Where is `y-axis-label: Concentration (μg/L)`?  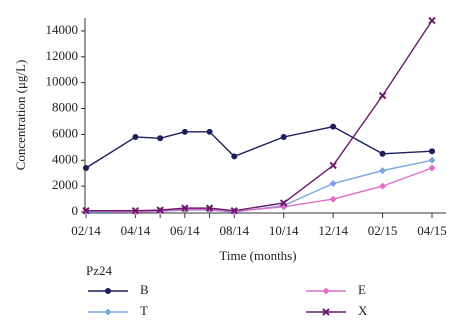 y-axis-label: Concentration (μg/L) is located at coordinates (20, 115).